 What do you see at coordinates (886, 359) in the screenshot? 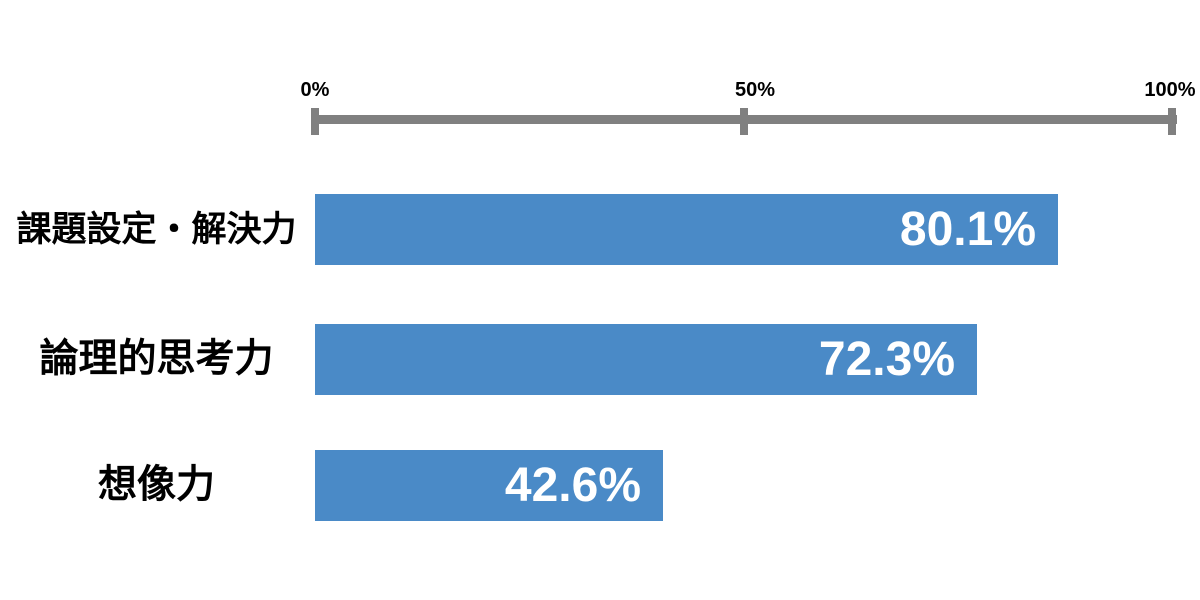
I see `bar-value-label: 72.3%` at bounding box center [886, 359].